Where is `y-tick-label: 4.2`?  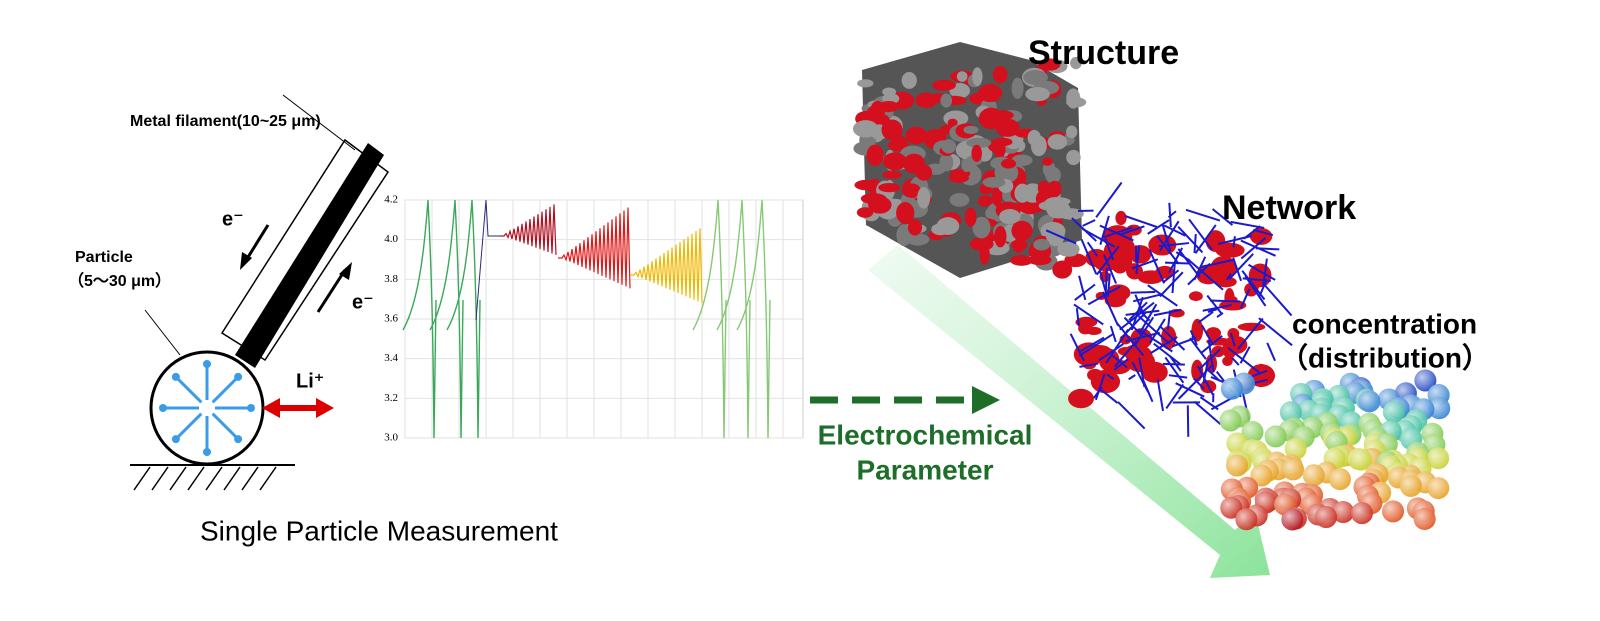
y-tick-label: 4.2 is located at coordinates (391, 200).